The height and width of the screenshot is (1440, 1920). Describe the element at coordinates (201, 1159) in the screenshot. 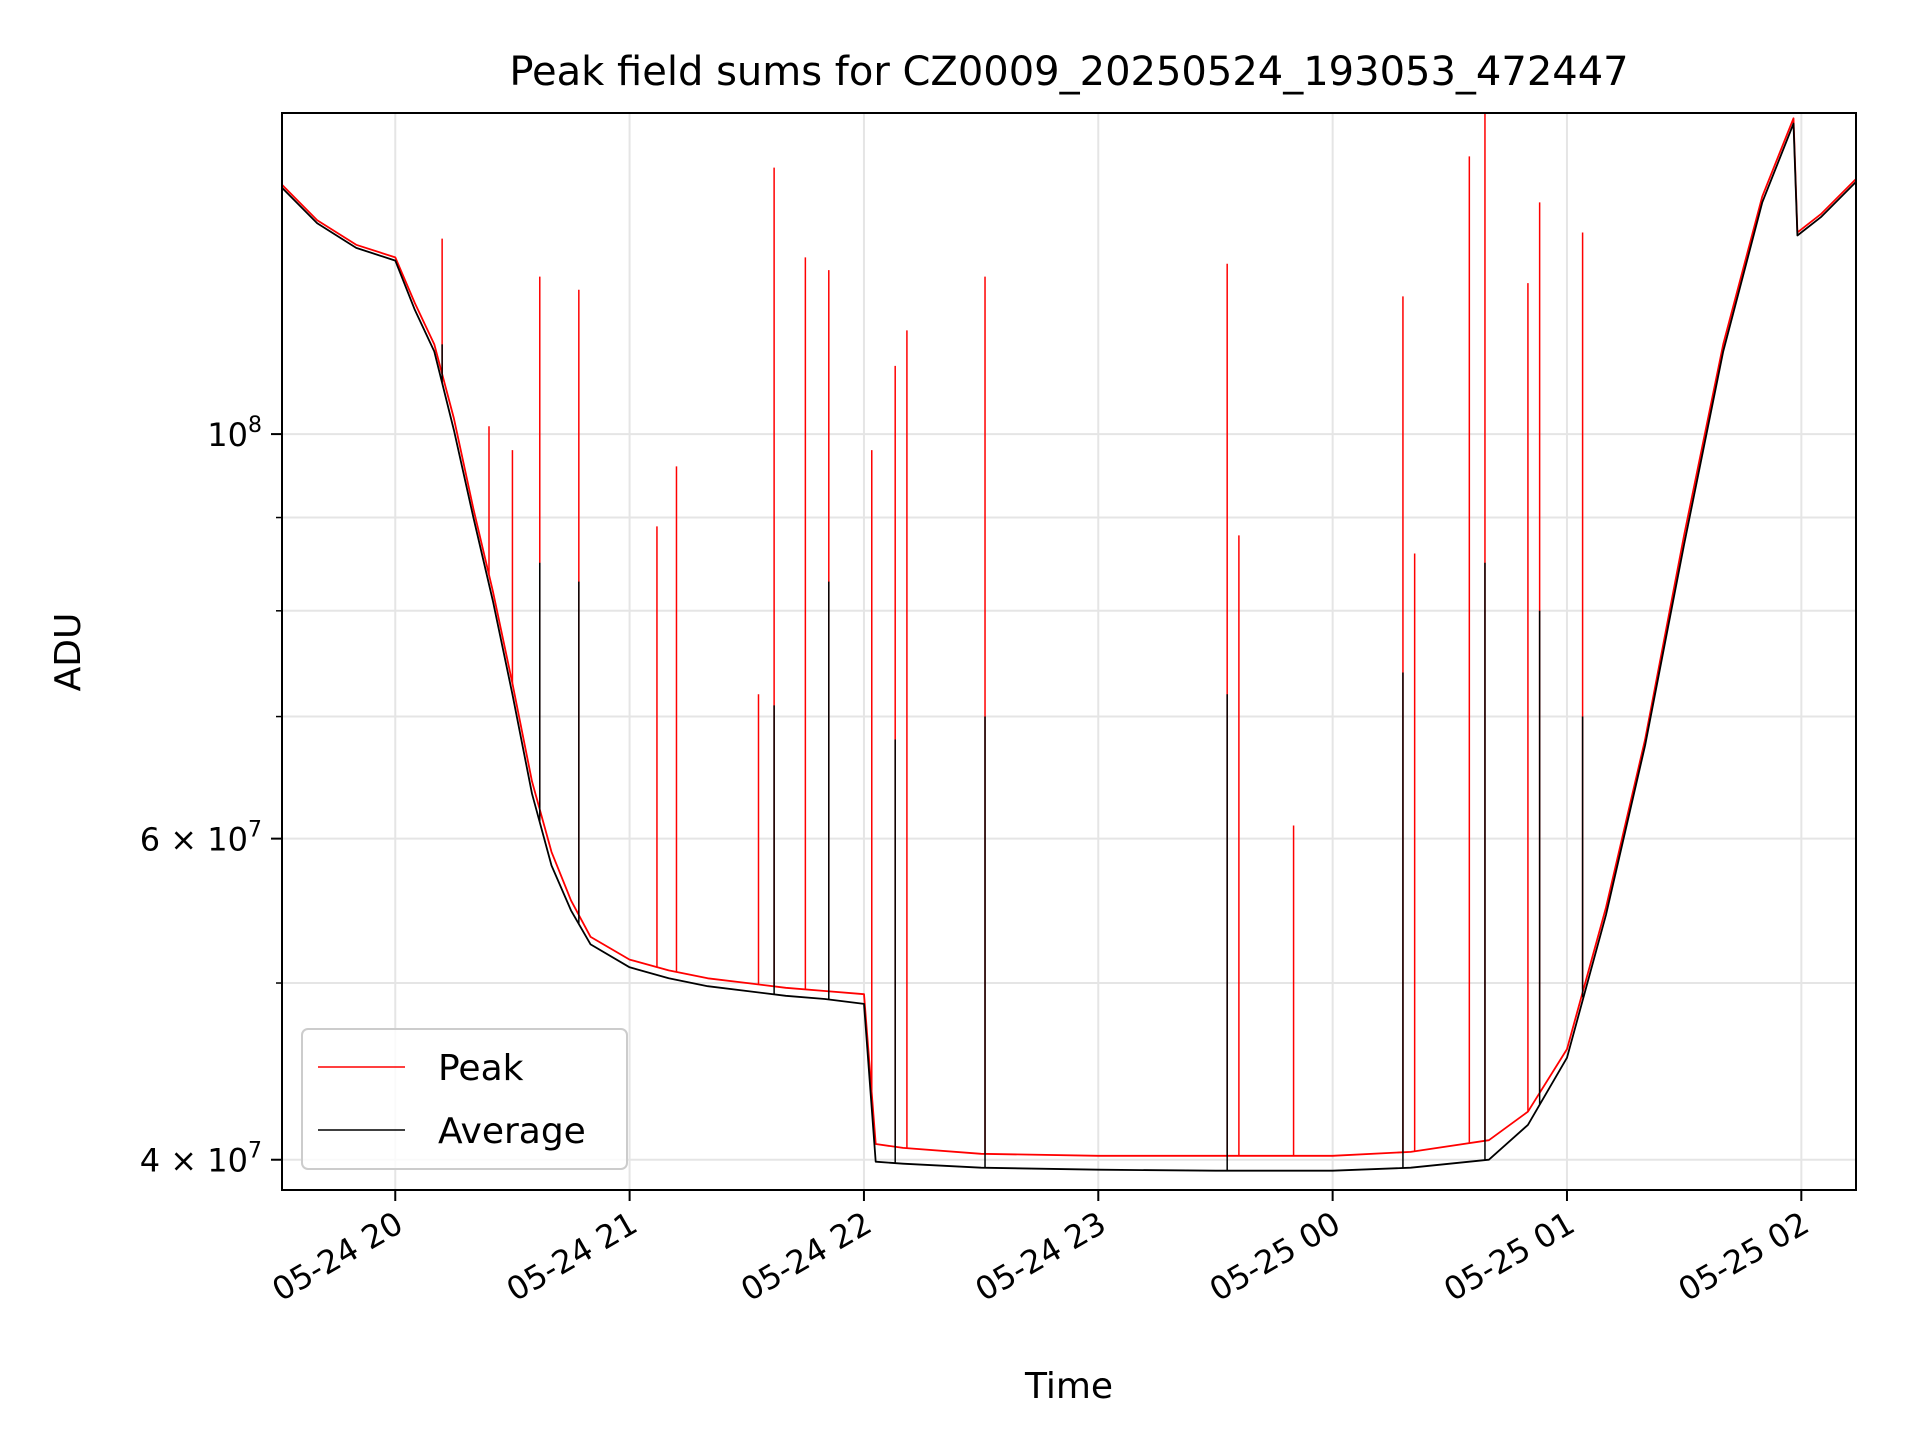

I see `y-tick-label: 4 × 107` at that location.